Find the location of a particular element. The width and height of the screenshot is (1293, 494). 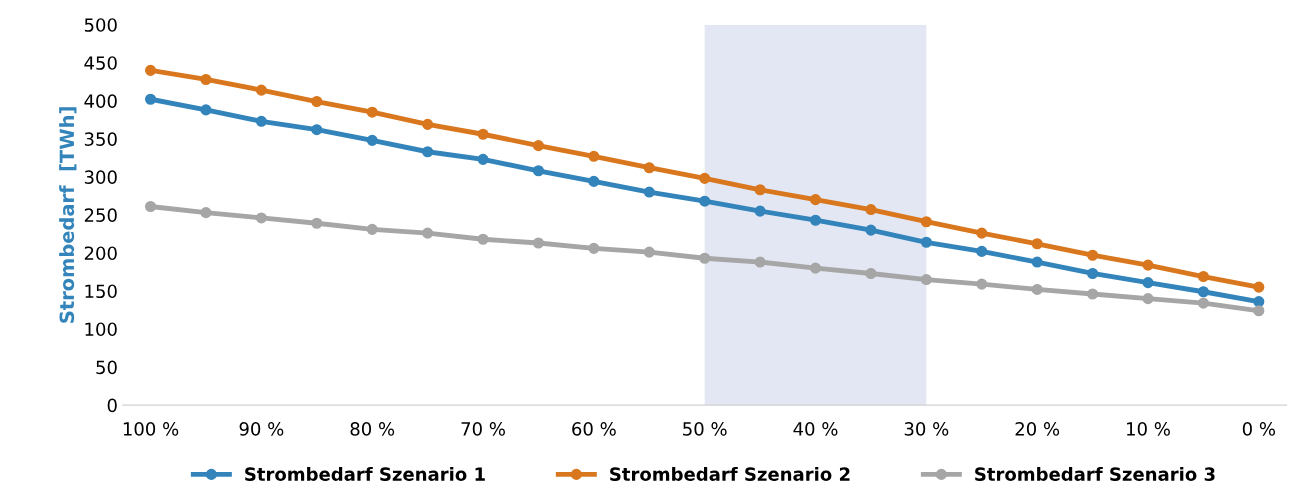

y-tick-label: 500 is located at coordinates (100, 25).